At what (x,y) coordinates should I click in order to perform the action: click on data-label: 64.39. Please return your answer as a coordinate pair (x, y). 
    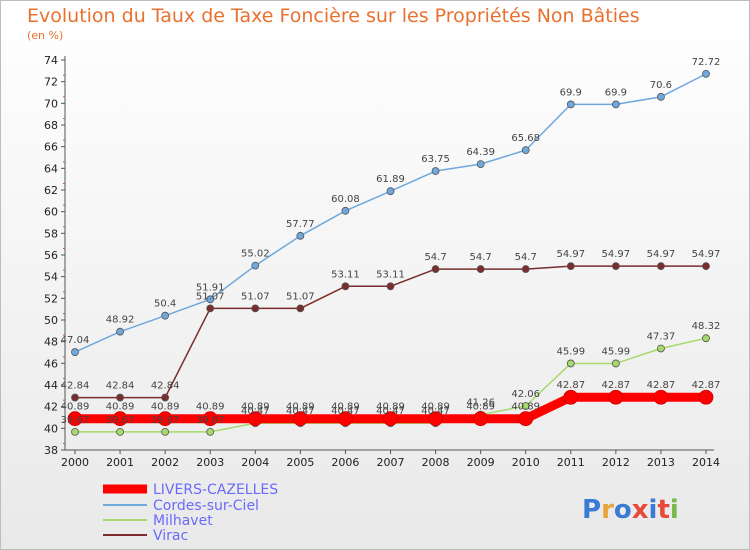
    Looking at the image, I should click on (480, 152).